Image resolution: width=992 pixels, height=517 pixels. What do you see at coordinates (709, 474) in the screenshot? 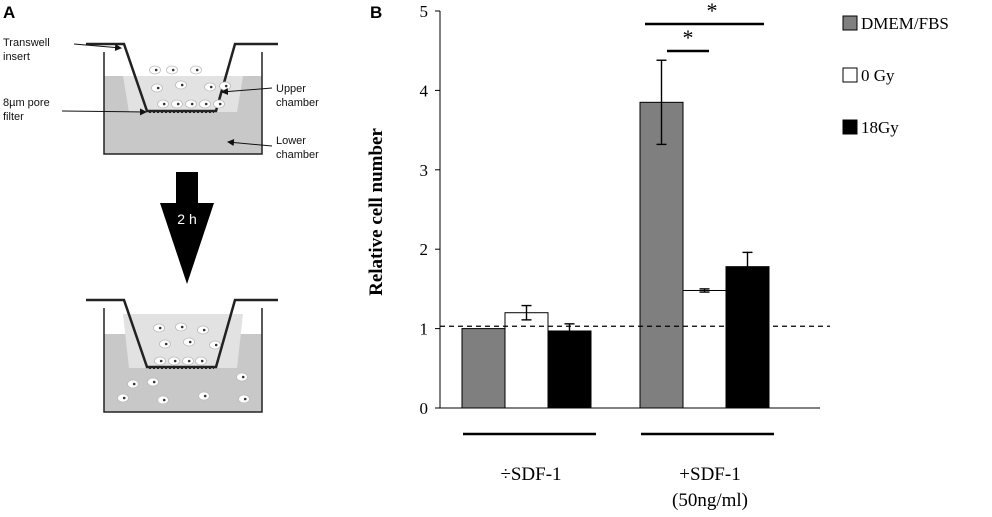
I see `group-2-label: +SDF-1` at bounding box center [709, 474].